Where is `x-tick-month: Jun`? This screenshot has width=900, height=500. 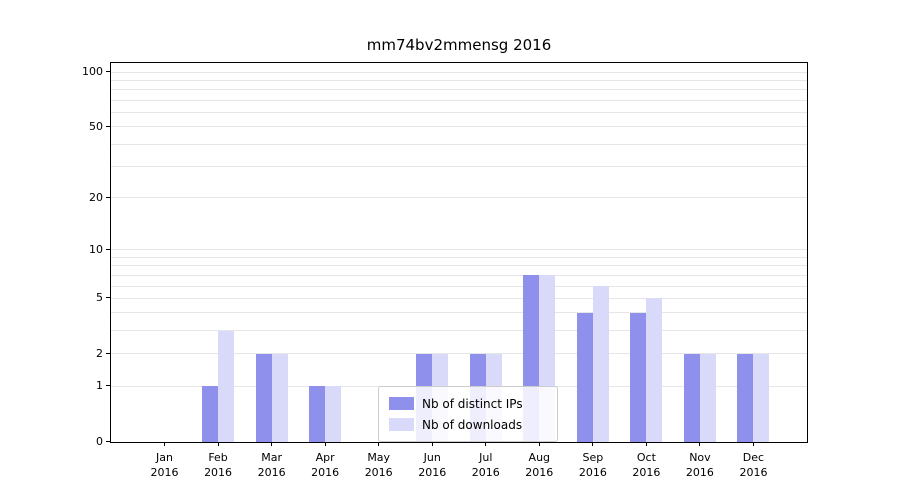
x-tick-month: Jun is located at coordinates (432, 457).